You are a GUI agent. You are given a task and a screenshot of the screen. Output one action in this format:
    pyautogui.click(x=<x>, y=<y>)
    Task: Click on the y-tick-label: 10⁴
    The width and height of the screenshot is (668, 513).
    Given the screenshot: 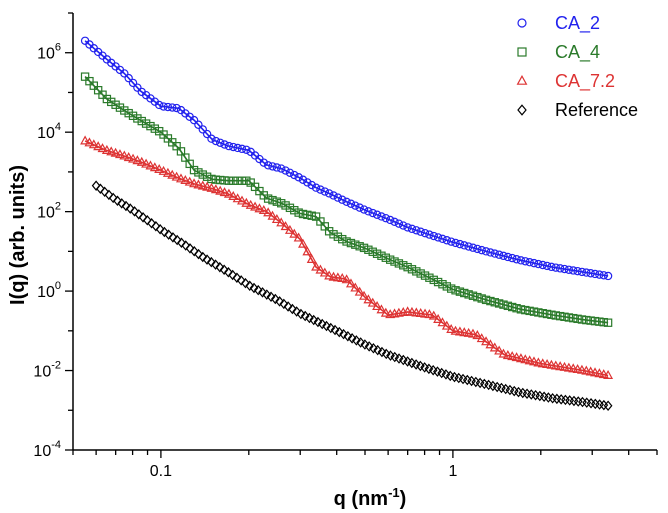 What is the action you would take?
    pyautogui.click(x=49, y=131)
    